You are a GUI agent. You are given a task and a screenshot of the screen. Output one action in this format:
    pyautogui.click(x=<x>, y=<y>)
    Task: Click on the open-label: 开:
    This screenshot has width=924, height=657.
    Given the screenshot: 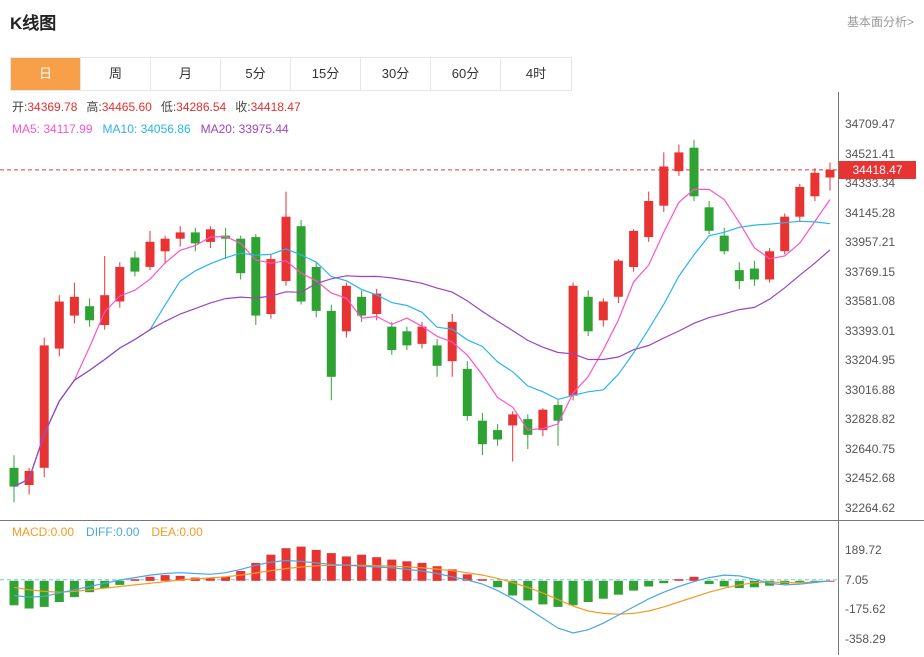 What is the action you would take?
    pyautogui.click(x=20, y=107)
    